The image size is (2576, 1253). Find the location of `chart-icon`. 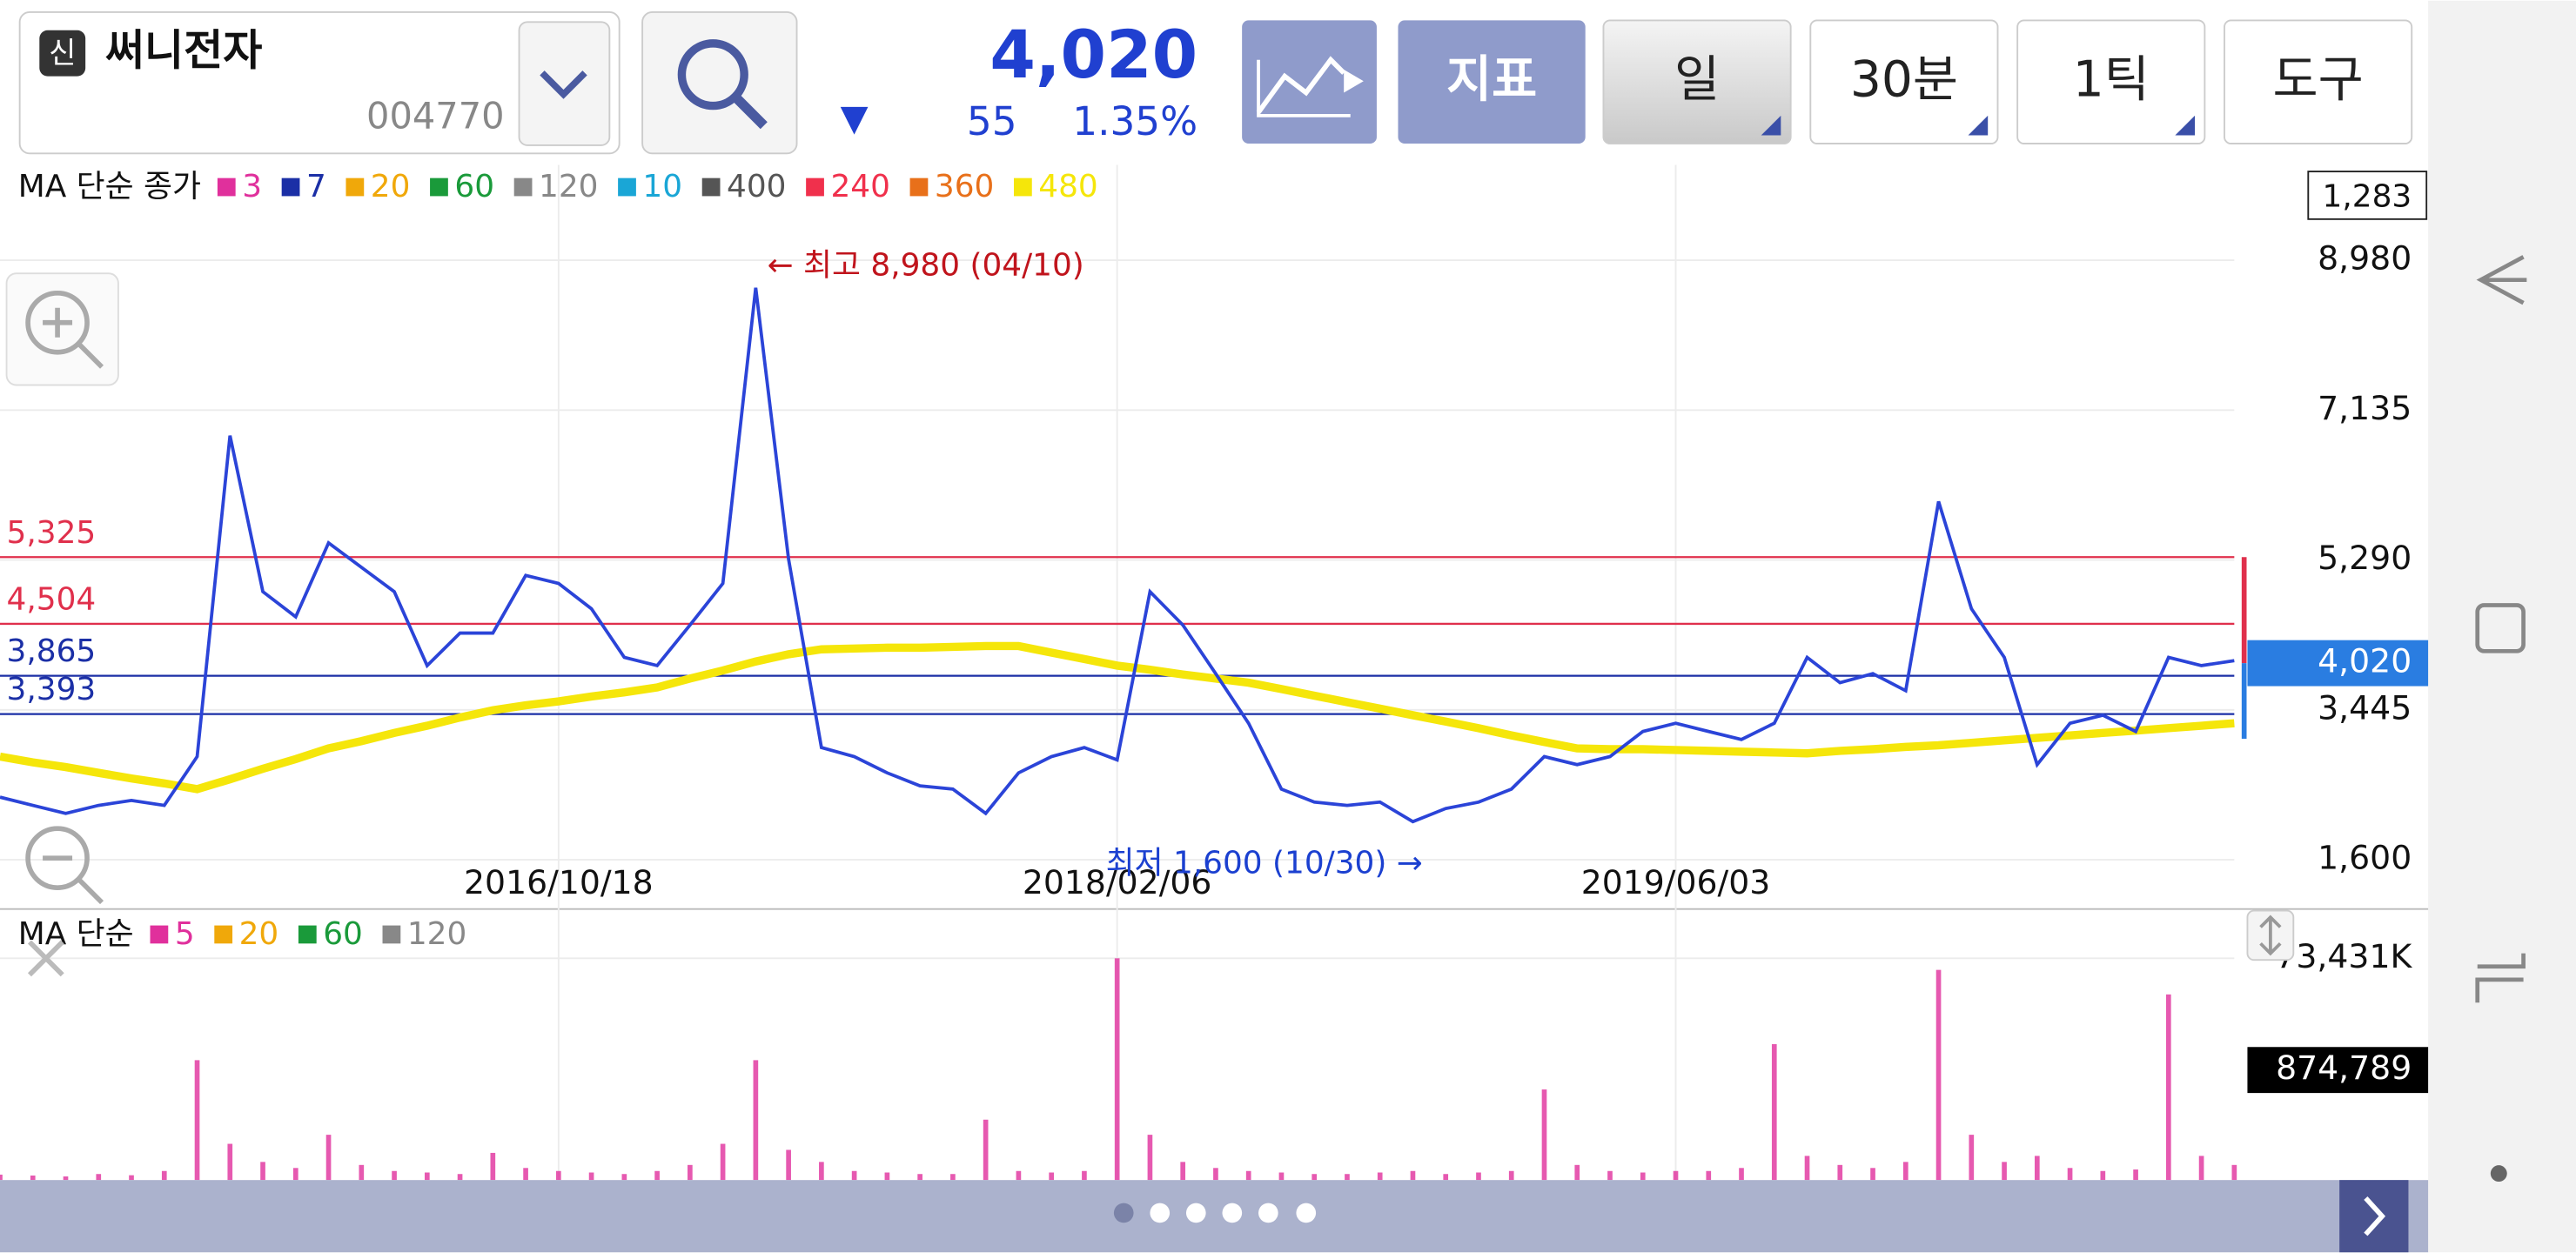

chart-icon is located at coordinates (1301, 85).